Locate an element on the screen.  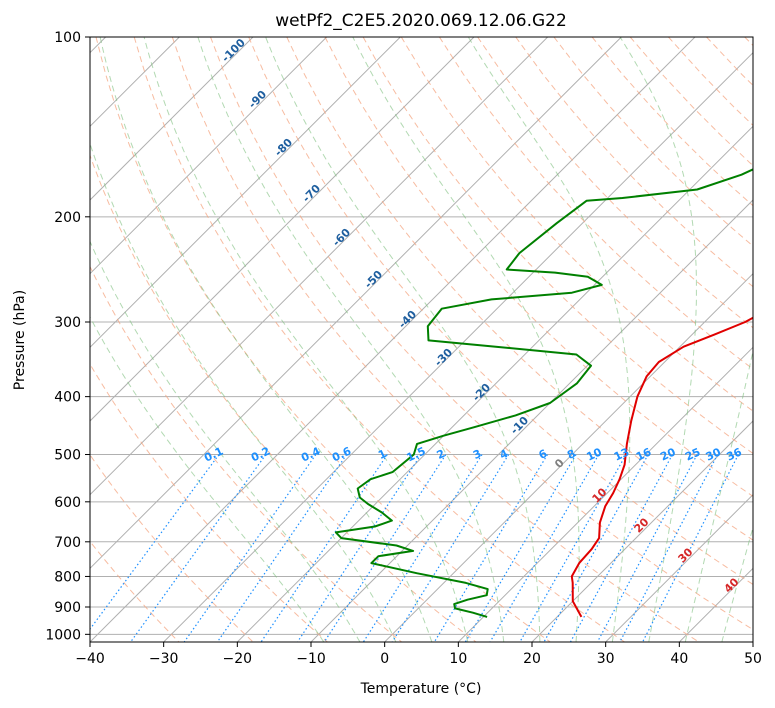
y-tick-label: 300 is located at coordinates (67, 323).